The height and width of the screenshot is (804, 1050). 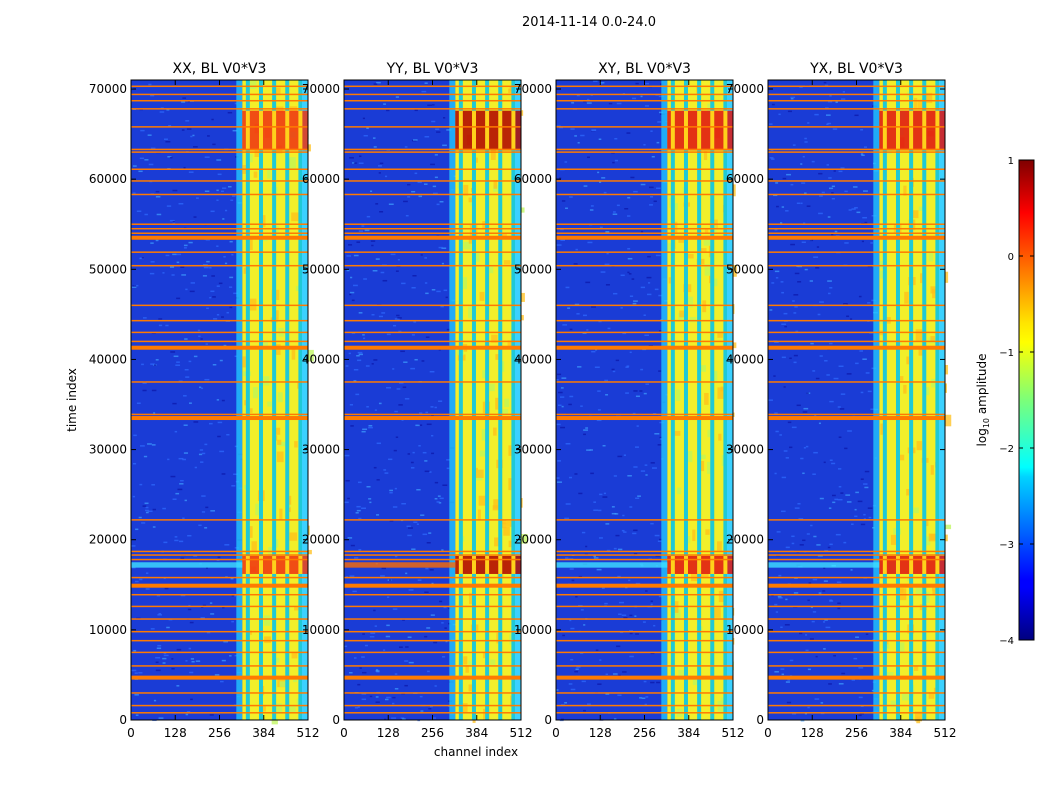 What do you see at coordinates (321, 269) in the screenshot?
I see `y-tick-label: 50000` at bounding box center [321, 269].